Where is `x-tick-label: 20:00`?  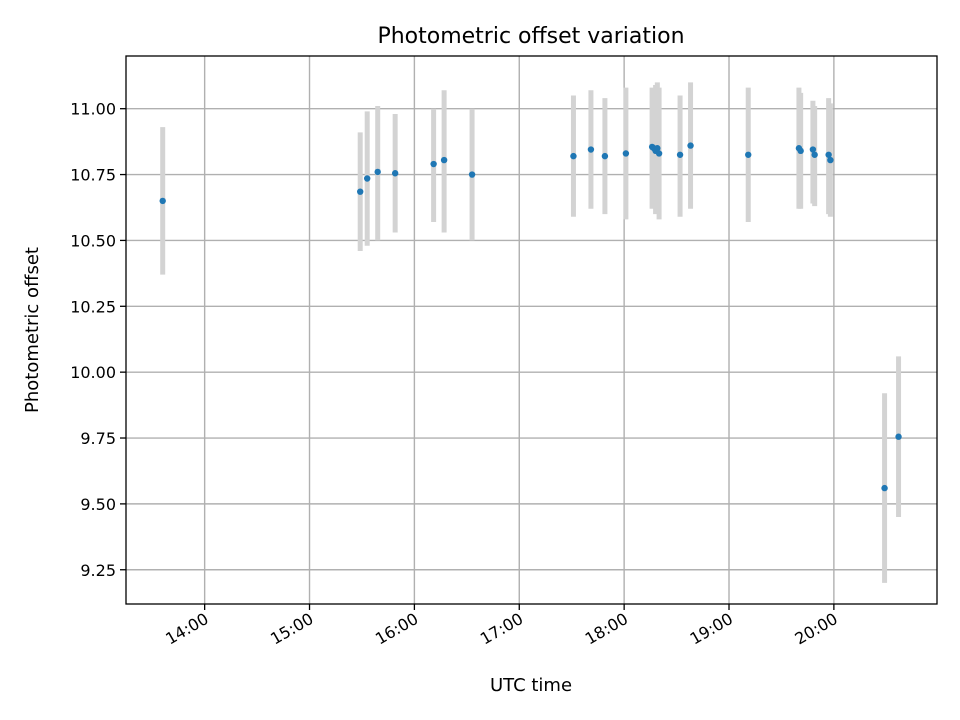 x-tick-label: 20:00 is located at coordinates (815, 629).